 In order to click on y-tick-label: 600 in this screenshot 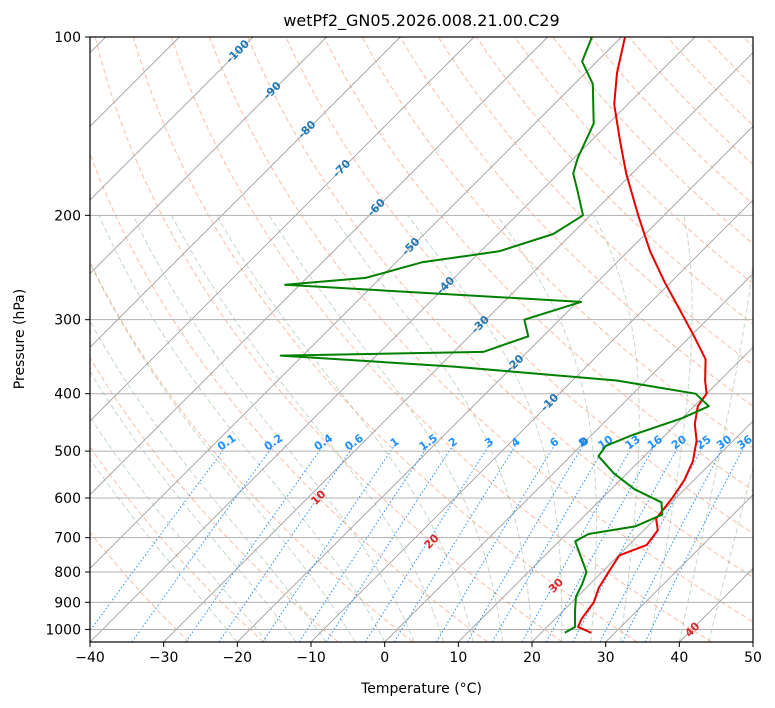, I will do `click(67, 499)`.